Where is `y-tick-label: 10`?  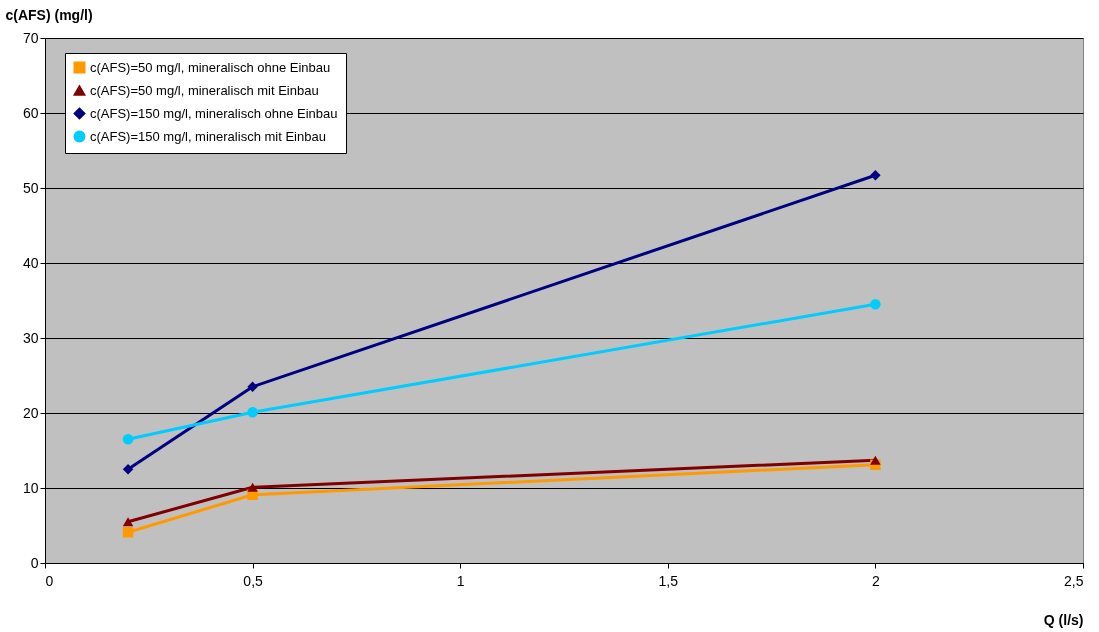 y-tick-label: 10 is located at coordinates (30, 487).